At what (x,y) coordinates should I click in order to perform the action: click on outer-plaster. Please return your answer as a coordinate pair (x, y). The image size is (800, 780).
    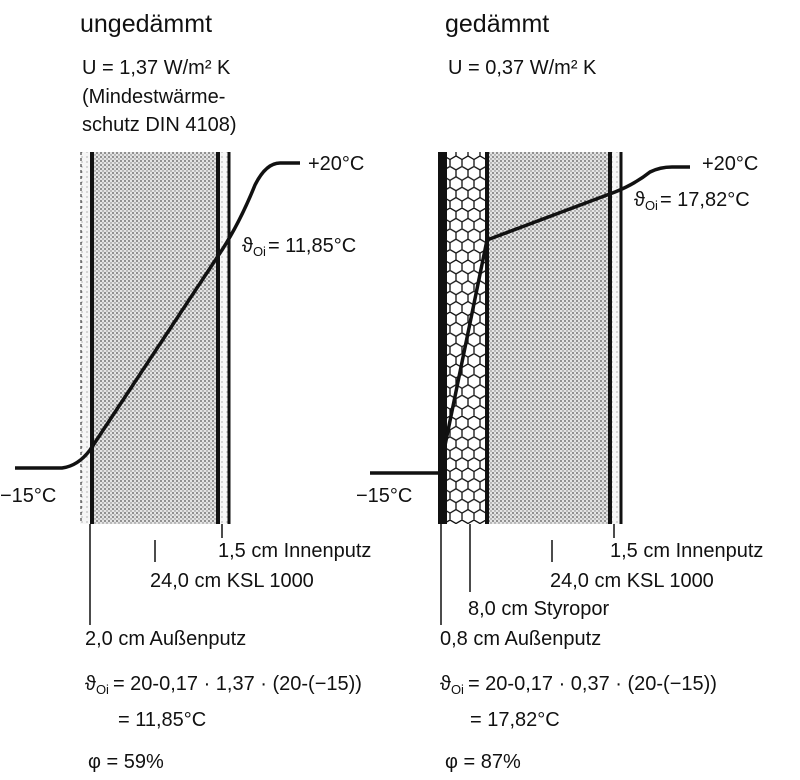
    Looking at the image, I should click on (442, 338).